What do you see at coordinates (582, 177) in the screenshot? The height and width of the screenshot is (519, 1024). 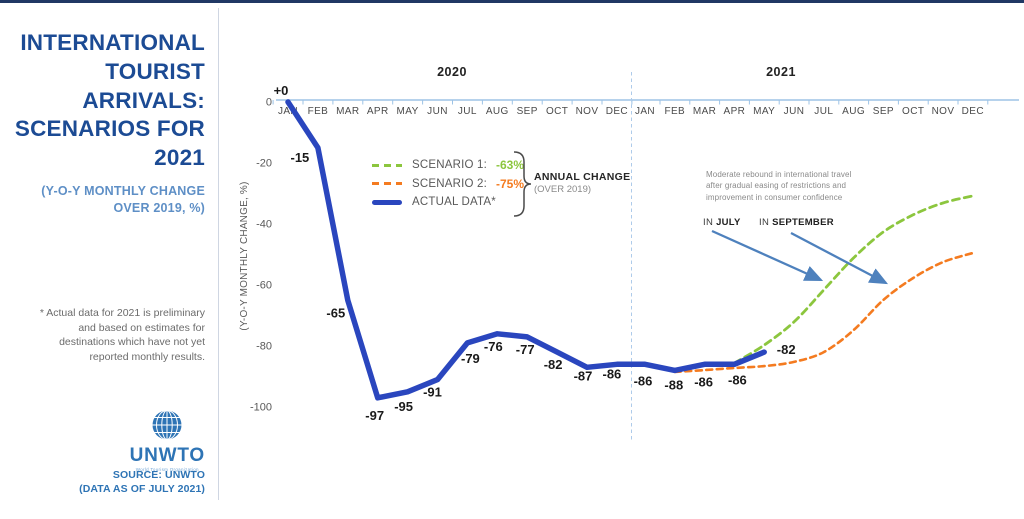 I see `annual-change-title: ANNUAL CHANGE` at bounding box center [582, 177].